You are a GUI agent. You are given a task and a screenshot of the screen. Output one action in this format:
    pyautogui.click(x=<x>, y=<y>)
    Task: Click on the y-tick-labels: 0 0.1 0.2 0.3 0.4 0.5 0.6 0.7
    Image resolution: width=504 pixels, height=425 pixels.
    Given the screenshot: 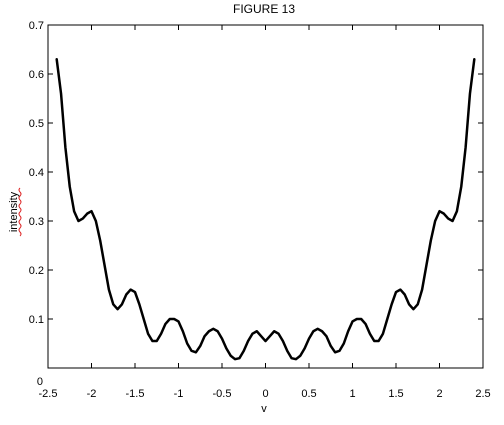 What is the action you would take?
    pyautogui.click(x=36, y=204)
    